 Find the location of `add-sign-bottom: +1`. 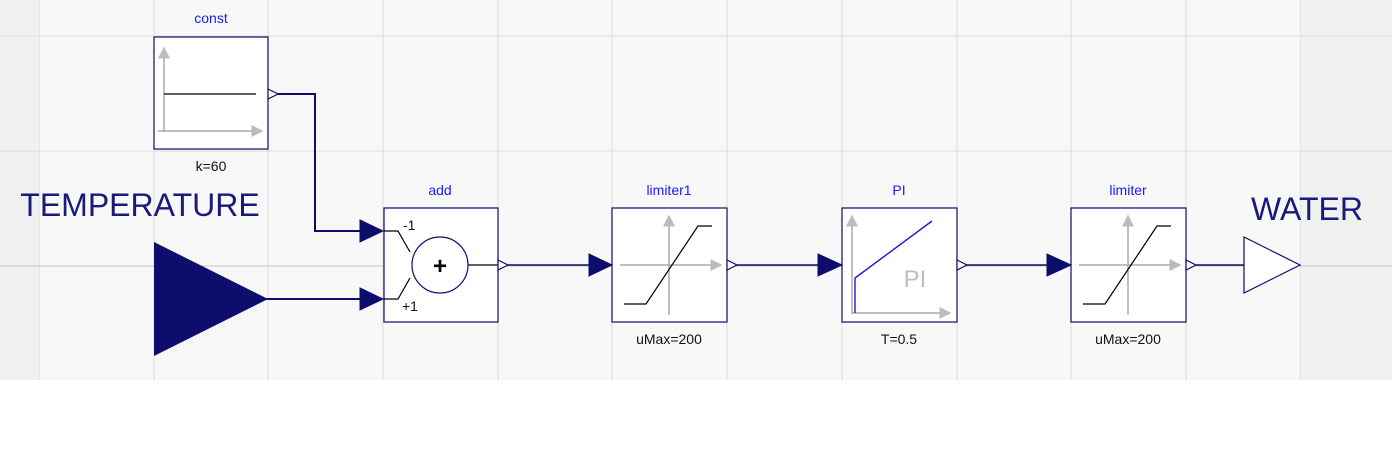

add-sign-bottom: +1 is located at coordinates (410, 306).